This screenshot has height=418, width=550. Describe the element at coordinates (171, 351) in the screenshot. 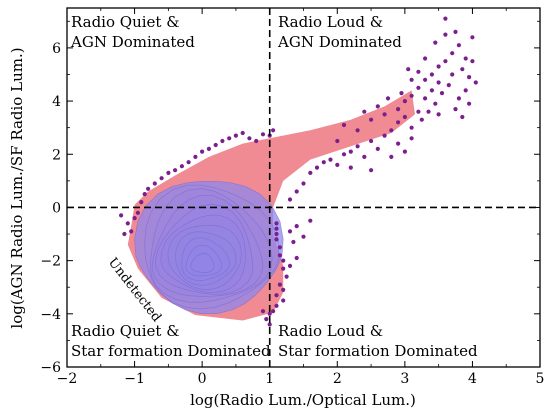

I see `quad-bl-line2: Star formation Dominated` at that location.